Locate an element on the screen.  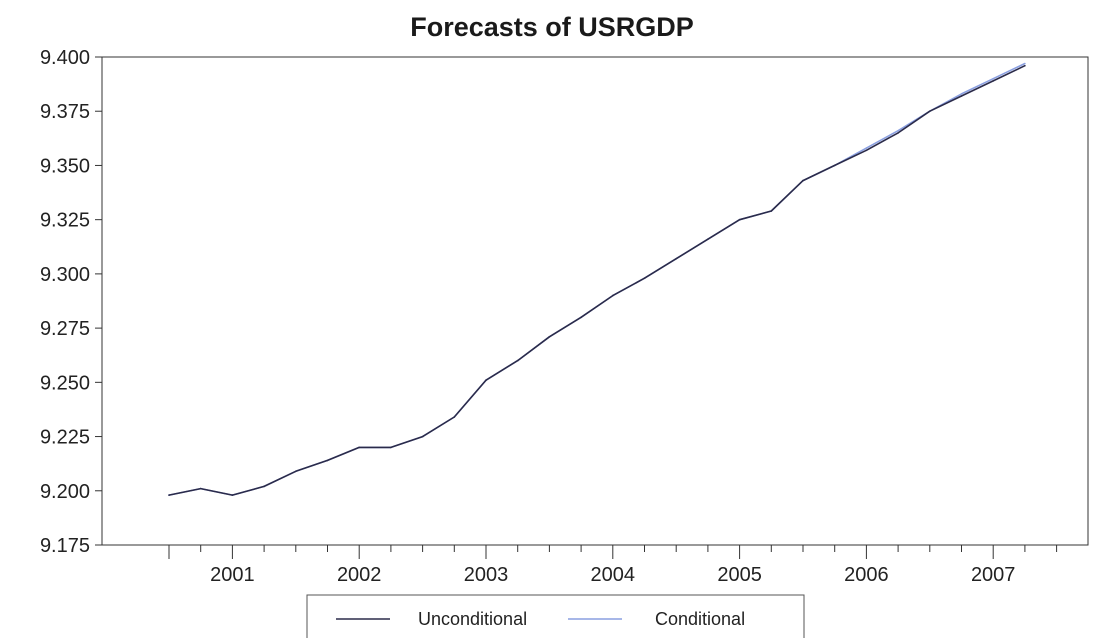
legend-label-unconditional: Unconditional is located at coordinates (472, 619).